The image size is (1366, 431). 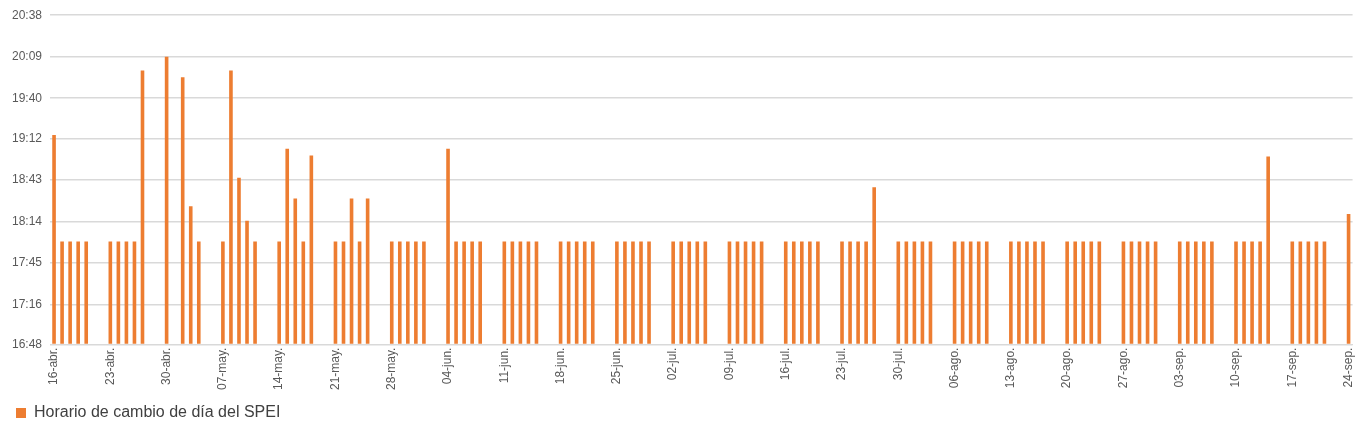 What do you see at coordinates (1010, 368) in the screenshot?
I see `x-tick-label: 13-ago.` at bounding box center [1010, 368].